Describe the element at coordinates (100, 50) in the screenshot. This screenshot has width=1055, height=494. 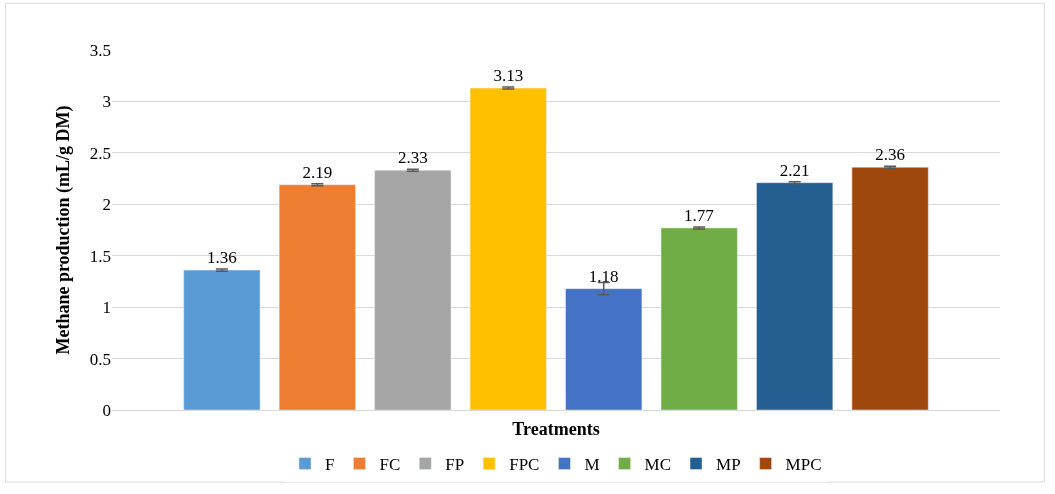
I see `y-tick-label: 3.5` at that location.